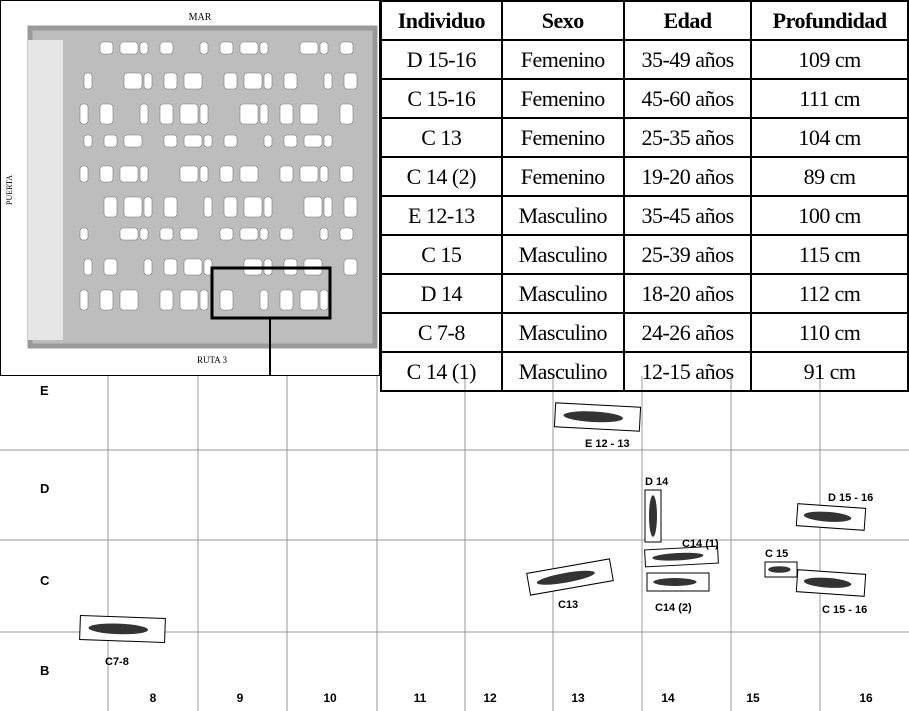 The height and width of the screenshot is (711, 909). Describe the element at coordinates (607, 444) in the screenshot. I see `burial-label: E 12 - 13` at that location.